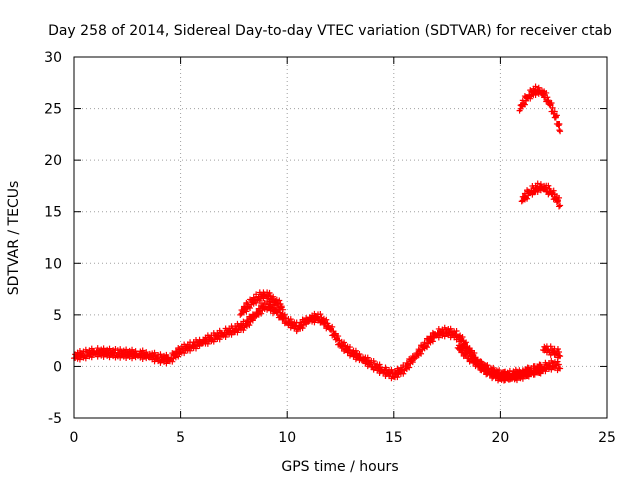 The width and height of the screenshot is (640, 480). What do you see at coordinates (541, 195) in the screenshot?
I see `series-high-arc-lower` at bounding box center [541, 195].